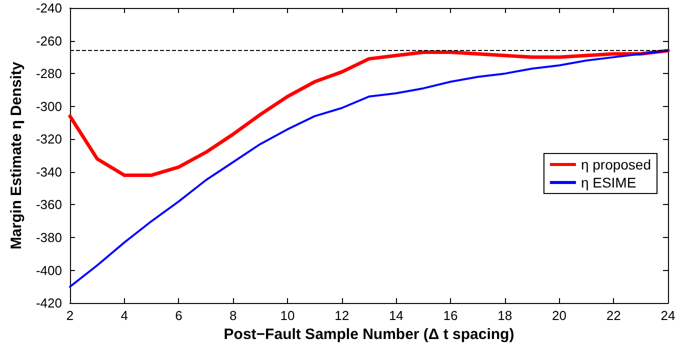  What do you see at coordinates (613, 316) in the screenshot?
I see `x-tick-label: 22` at bounding box center [613, 316].